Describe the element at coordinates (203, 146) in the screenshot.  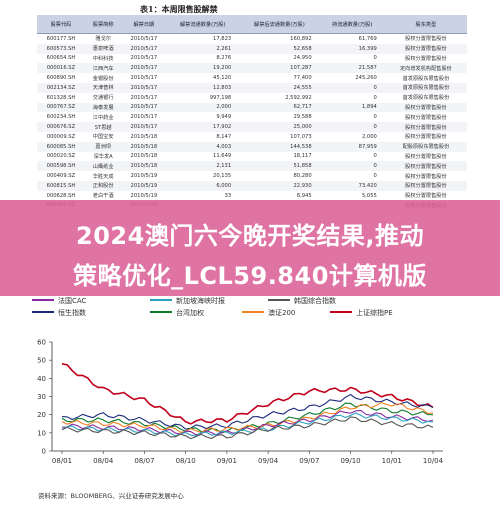
I see `table-cell: 4,003` at that location.